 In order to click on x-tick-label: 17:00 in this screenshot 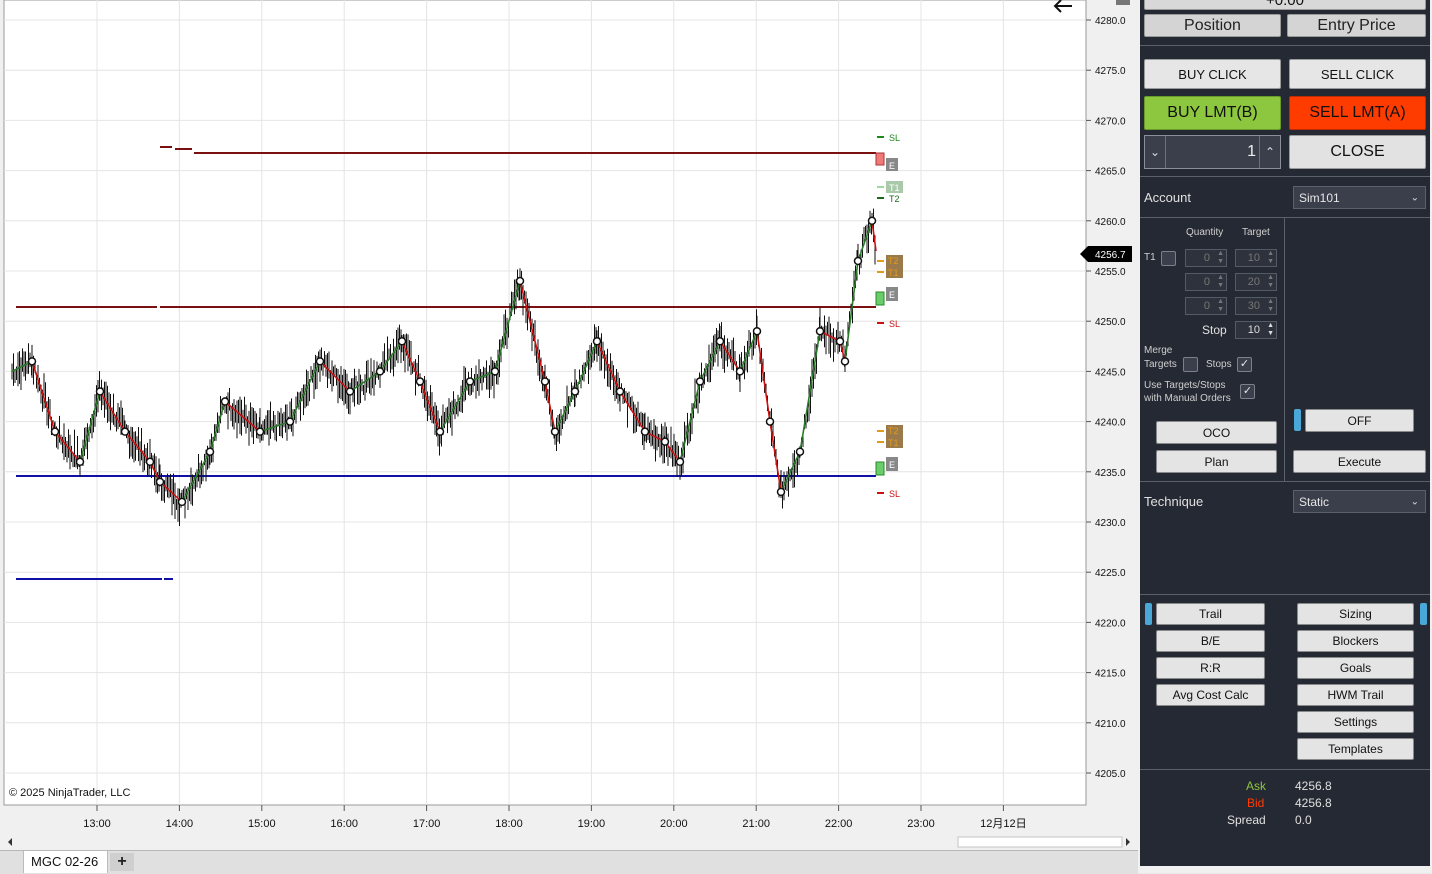, I will do `click(427, 824)`.